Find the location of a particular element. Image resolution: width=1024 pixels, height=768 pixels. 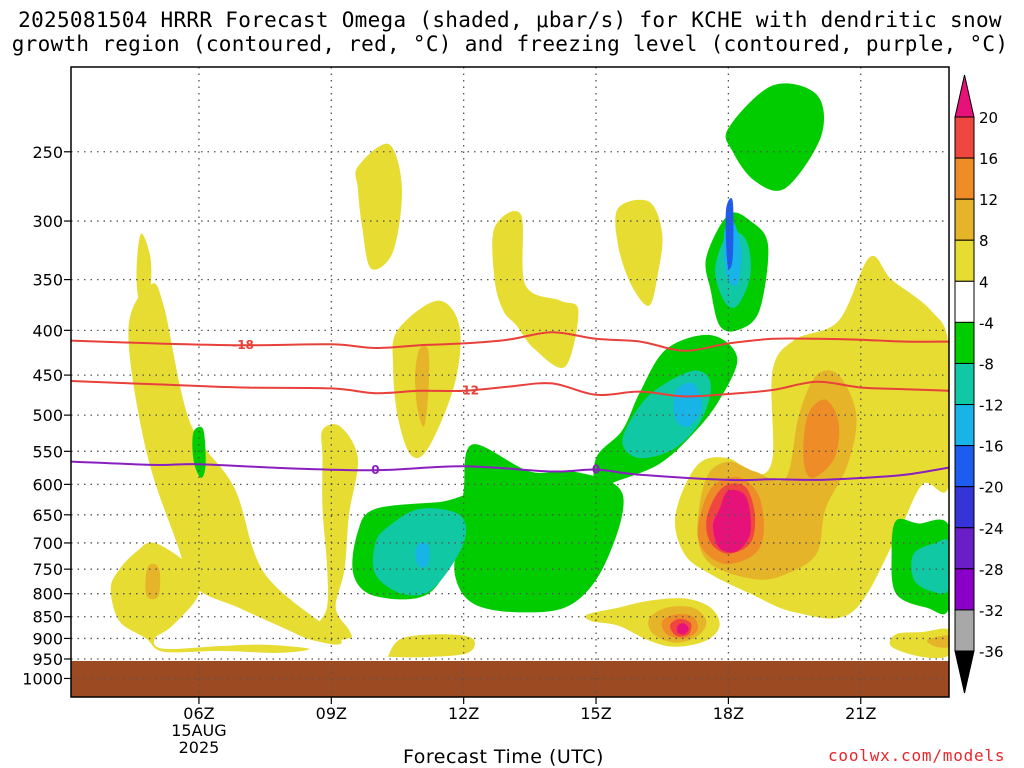

colorbar-label-4: 4 is located at coordinates (984, 282).